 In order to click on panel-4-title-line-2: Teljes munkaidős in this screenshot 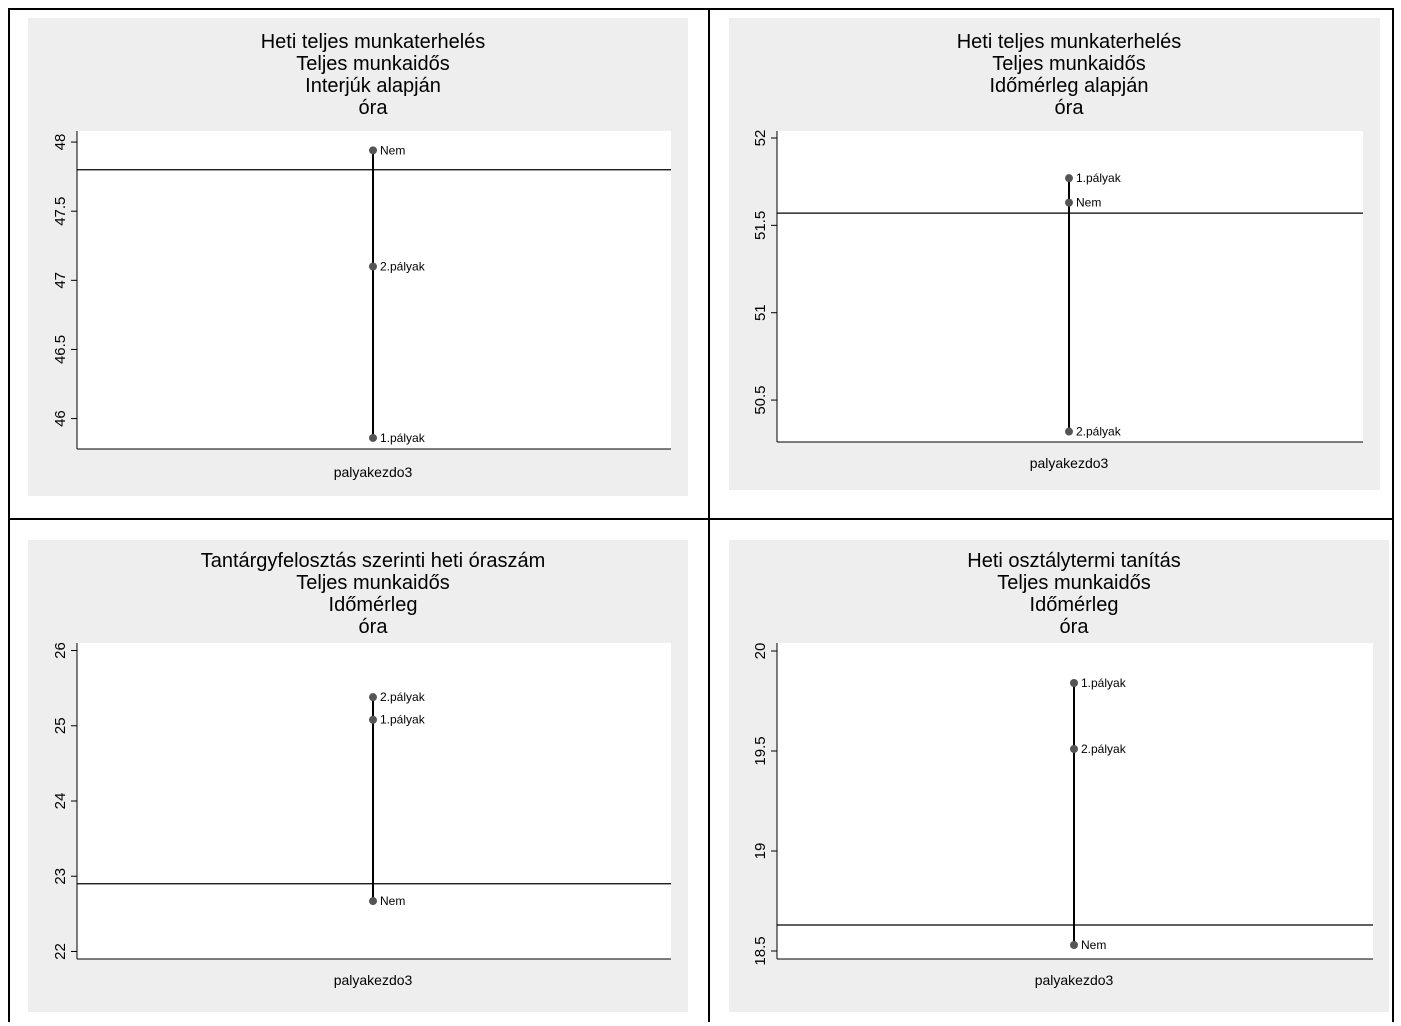, I will do `click(1073, 583)`.